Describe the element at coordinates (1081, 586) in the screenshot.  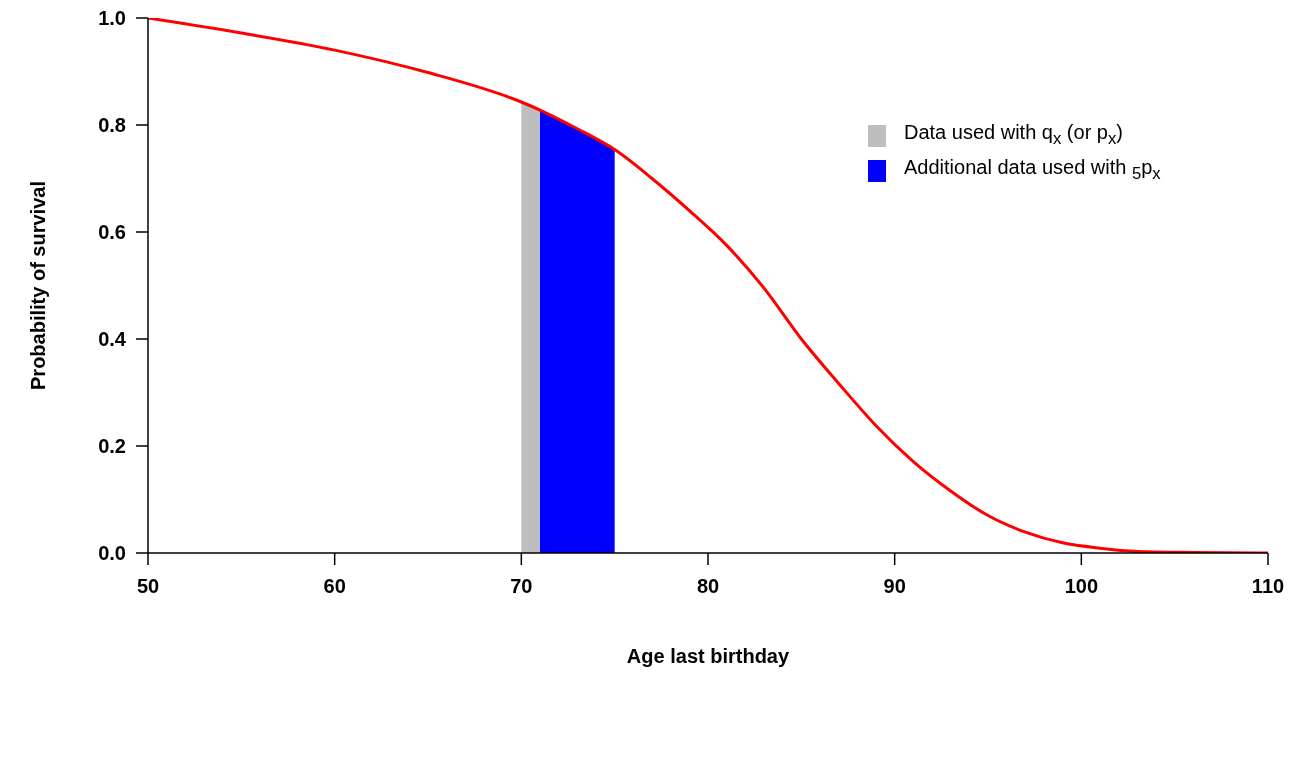
I see `x-tick-label: 100` at that location.